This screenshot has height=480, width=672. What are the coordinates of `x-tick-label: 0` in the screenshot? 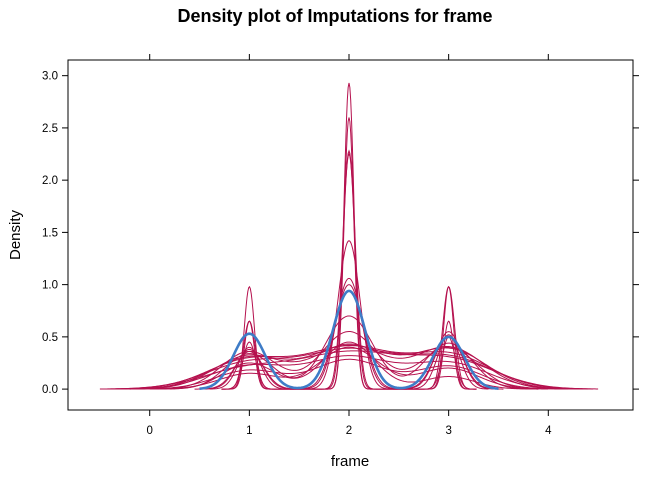 It's located at (150, 431).